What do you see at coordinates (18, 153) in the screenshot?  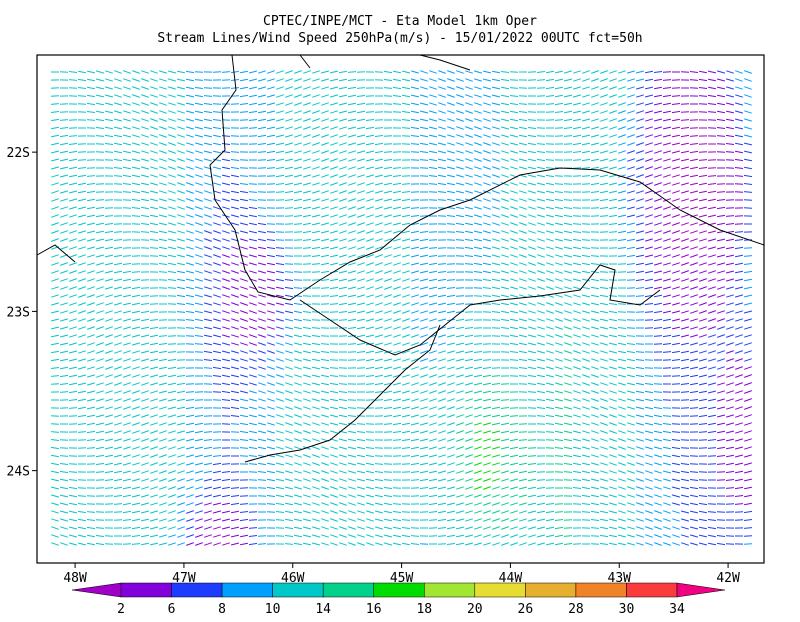 I see `y-tick-label: 22S` at bounding box center [18, 153].